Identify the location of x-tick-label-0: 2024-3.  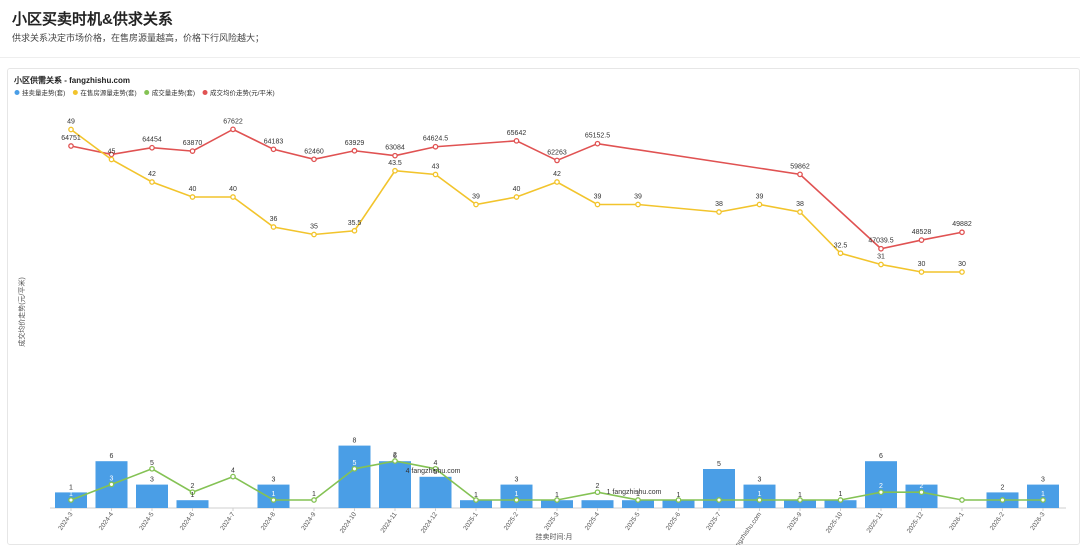
(66, 521).